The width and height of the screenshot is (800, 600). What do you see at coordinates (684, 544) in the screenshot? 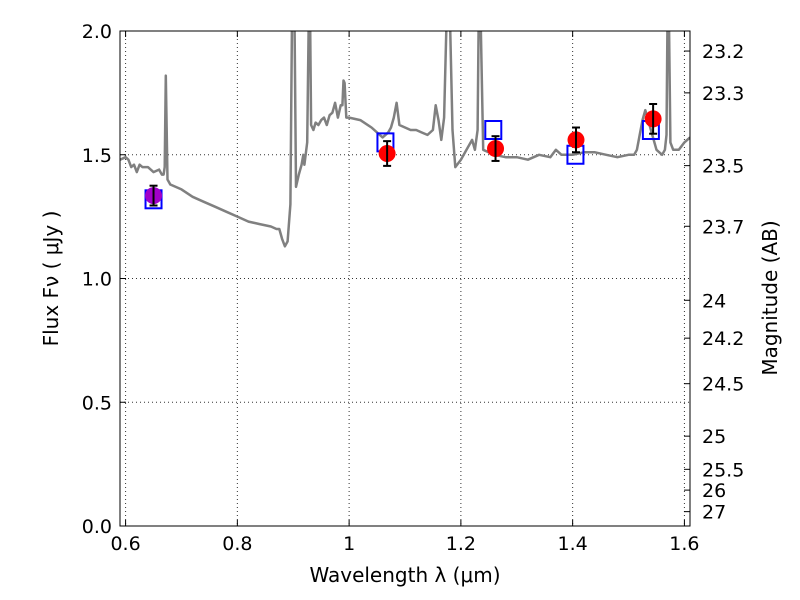
I see `x-tick-label: 1.6` at bounding box center [684, 544].